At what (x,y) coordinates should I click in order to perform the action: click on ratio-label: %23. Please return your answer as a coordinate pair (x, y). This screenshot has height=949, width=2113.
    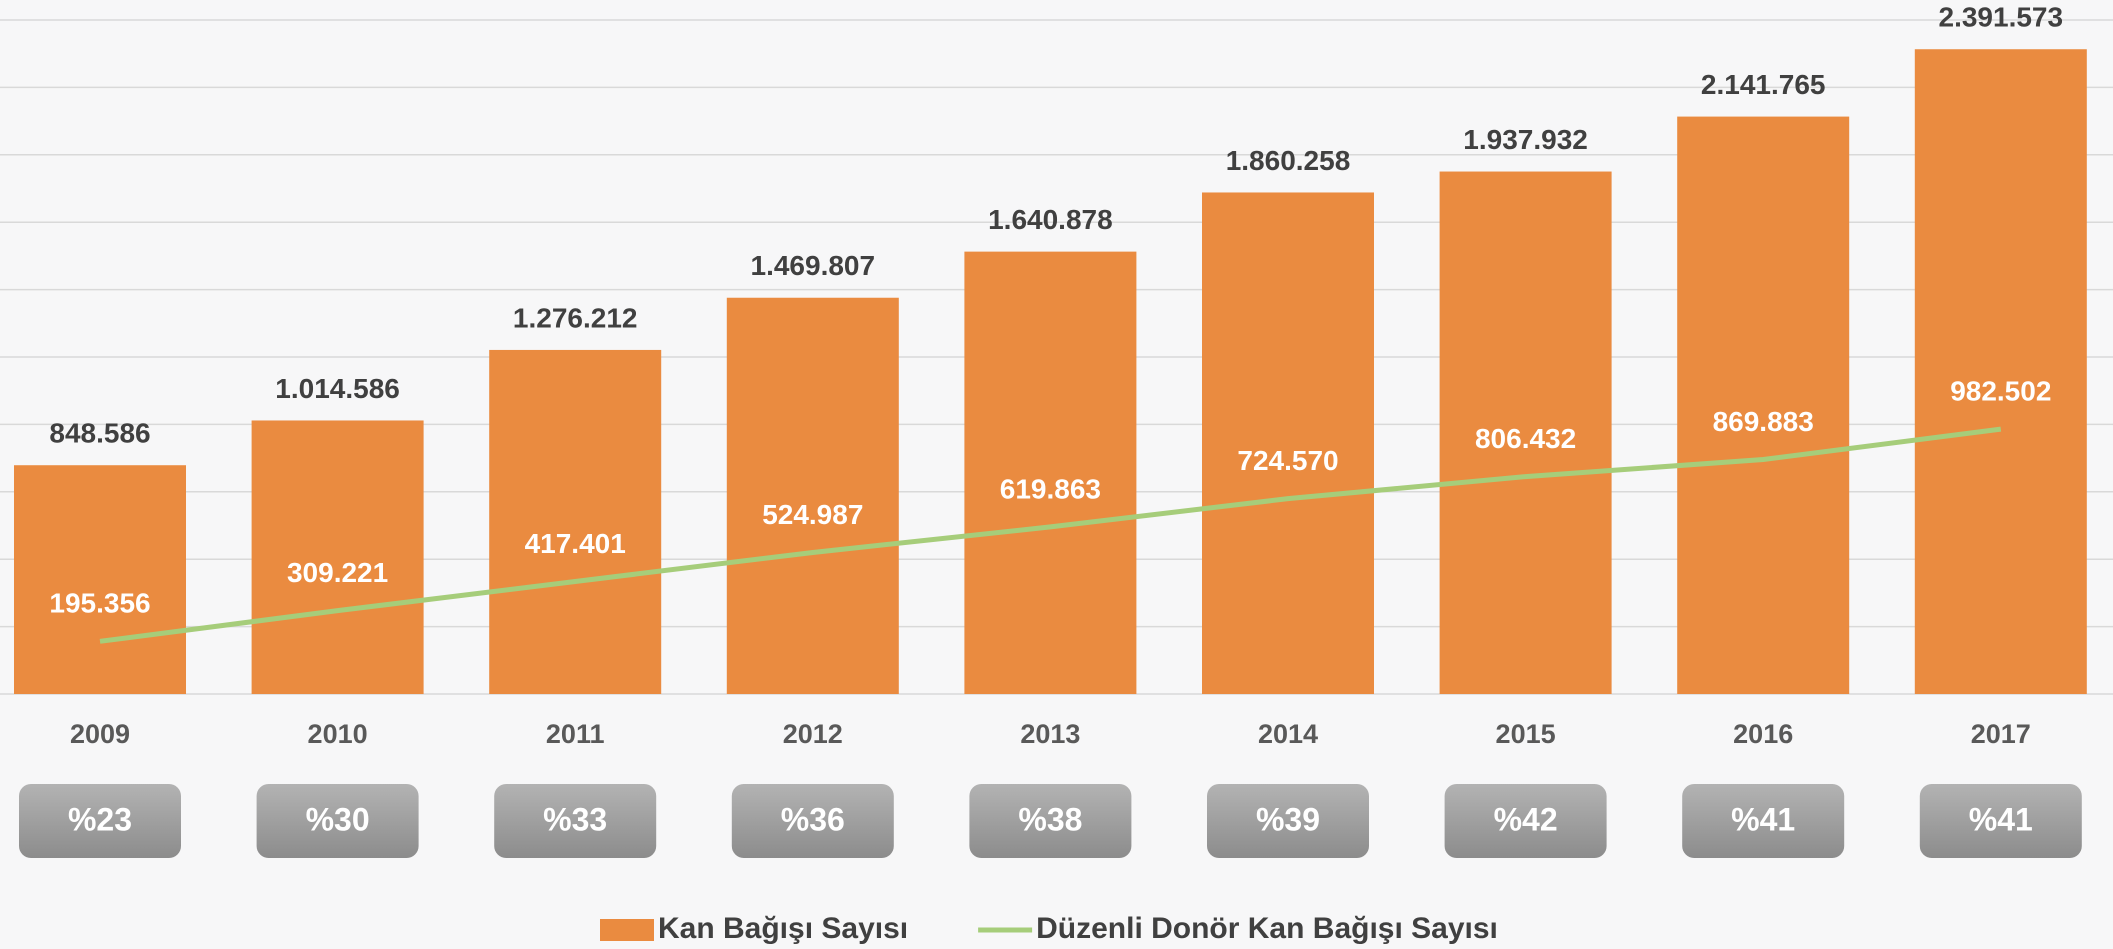
    Looking at the image, I should click on (100, 819).